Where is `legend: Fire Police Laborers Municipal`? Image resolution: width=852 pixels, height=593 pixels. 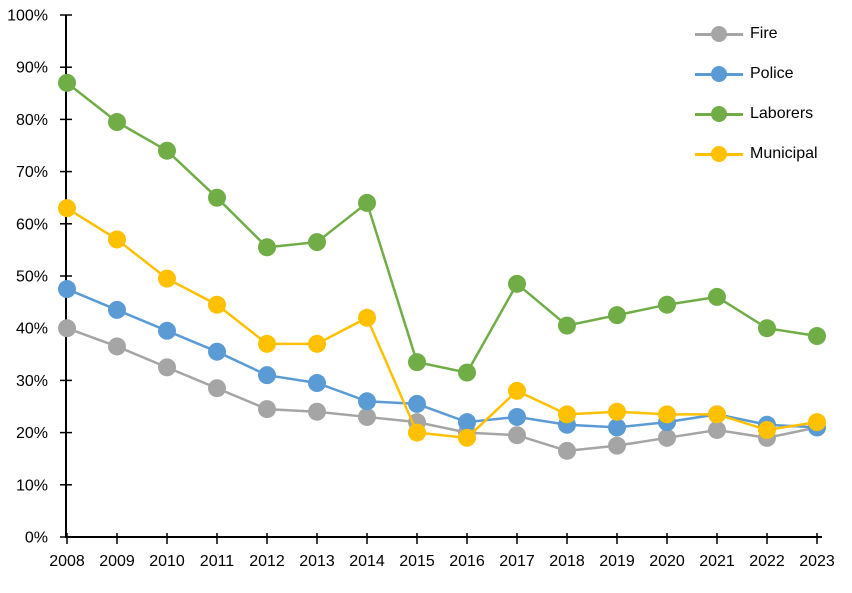
legend: Fire Police Laborers Municipal is located at coordinates (756, 94).